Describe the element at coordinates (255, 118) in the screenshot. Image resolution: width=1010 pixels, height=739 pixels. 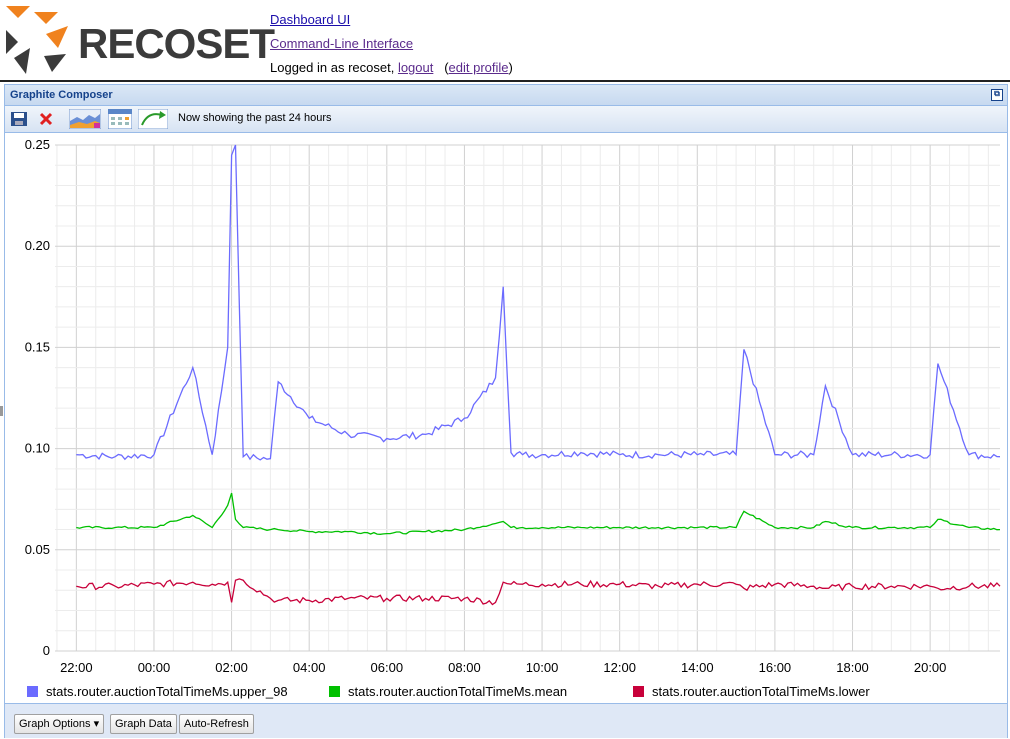
I see `time-range-status: Now showing the past 24 hours` at that location.